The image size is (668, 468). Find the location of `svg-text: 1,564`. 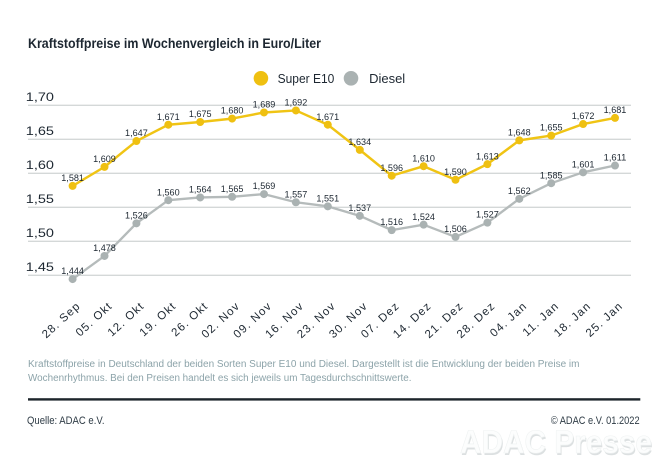

svg-text: 1,564 is located at coordinates (200, 190).